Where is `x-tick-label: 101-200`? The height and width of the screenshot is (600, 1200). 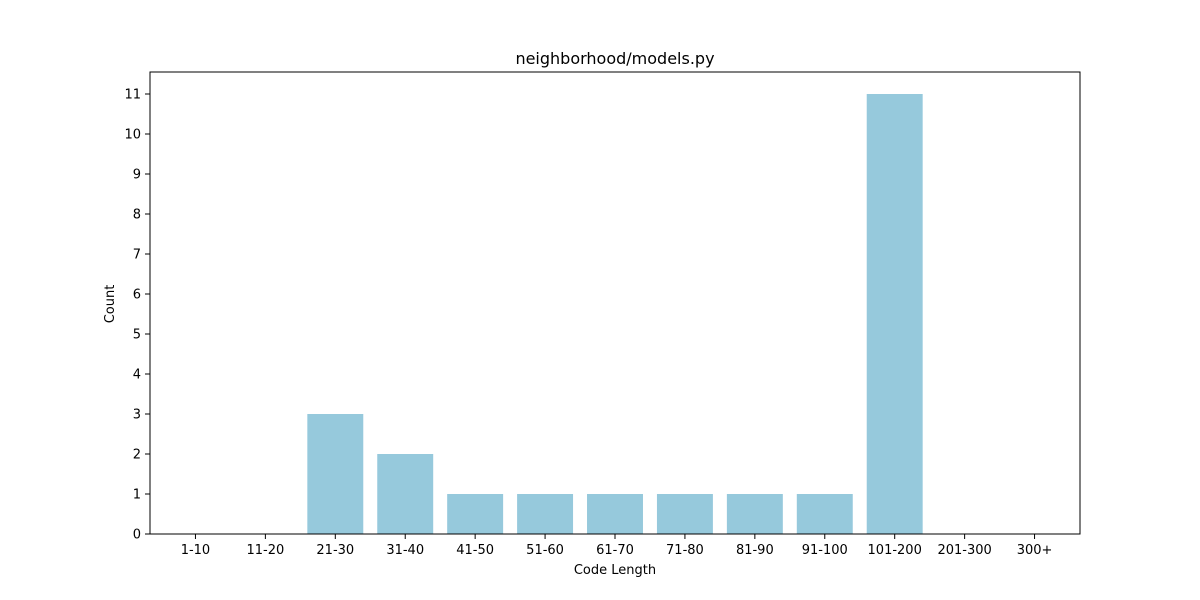 x-tick-label: 101-200 is located at coordinates (895, 550).